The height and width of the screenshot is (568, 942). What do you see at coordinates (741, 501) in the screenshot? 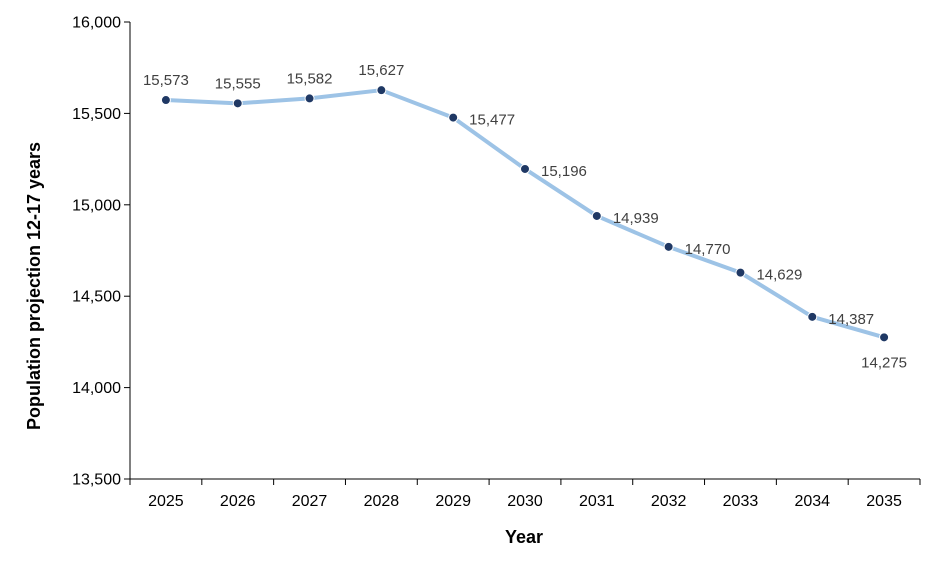
I see `x-tick-label: 2033` at bounding box center [741, 501].